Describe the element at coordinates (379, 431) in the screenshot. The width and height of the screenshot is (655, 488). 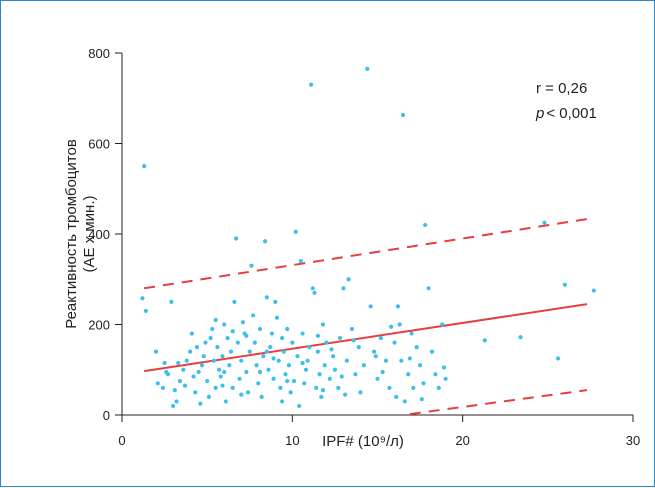
I see `x-ticks: 0 10 20 30` at that location.